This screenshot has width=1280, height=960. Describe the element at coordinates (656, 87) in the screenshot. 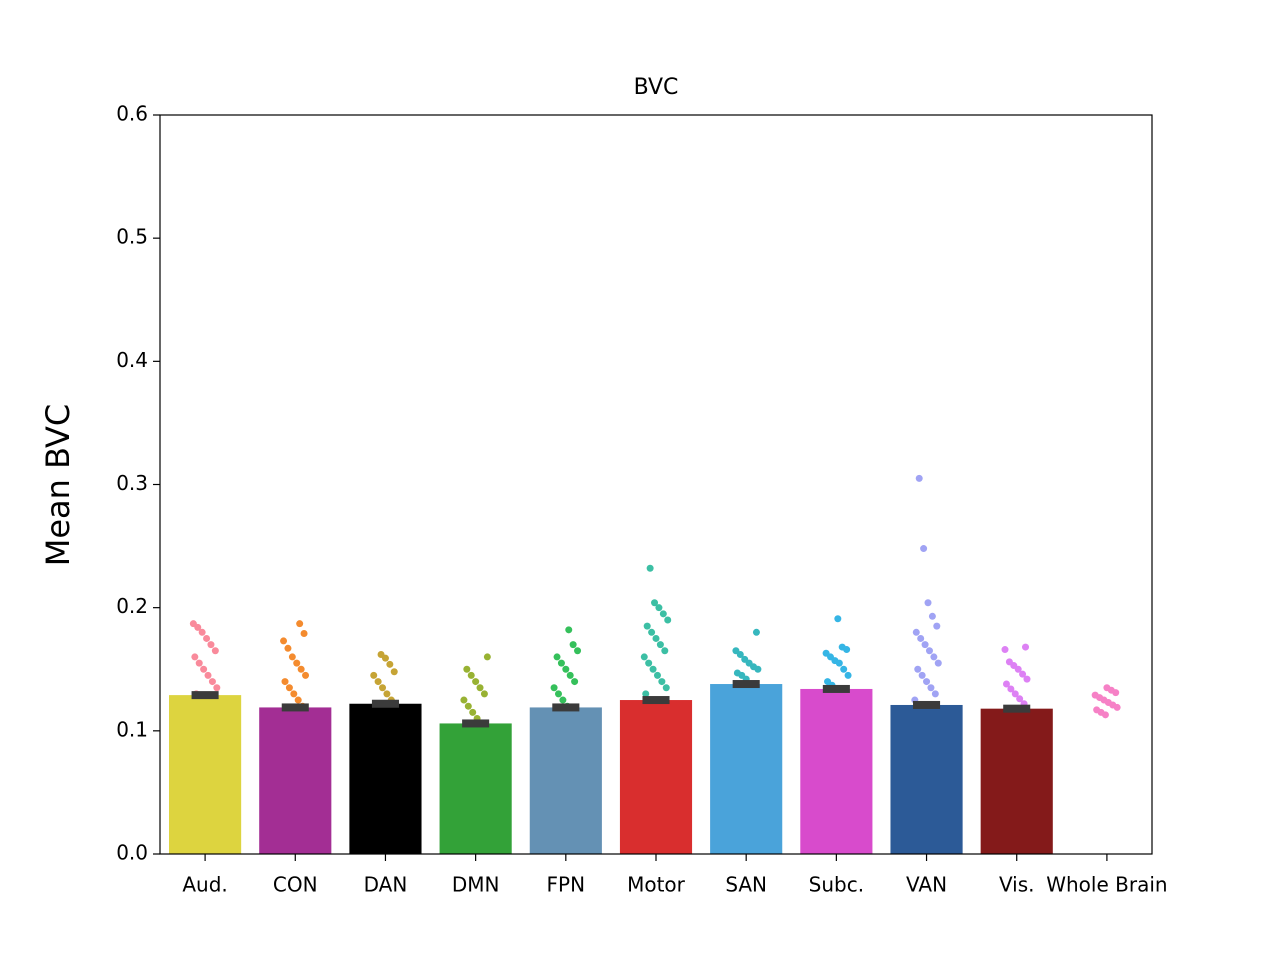

I see `chart-title: BVC` at that location.